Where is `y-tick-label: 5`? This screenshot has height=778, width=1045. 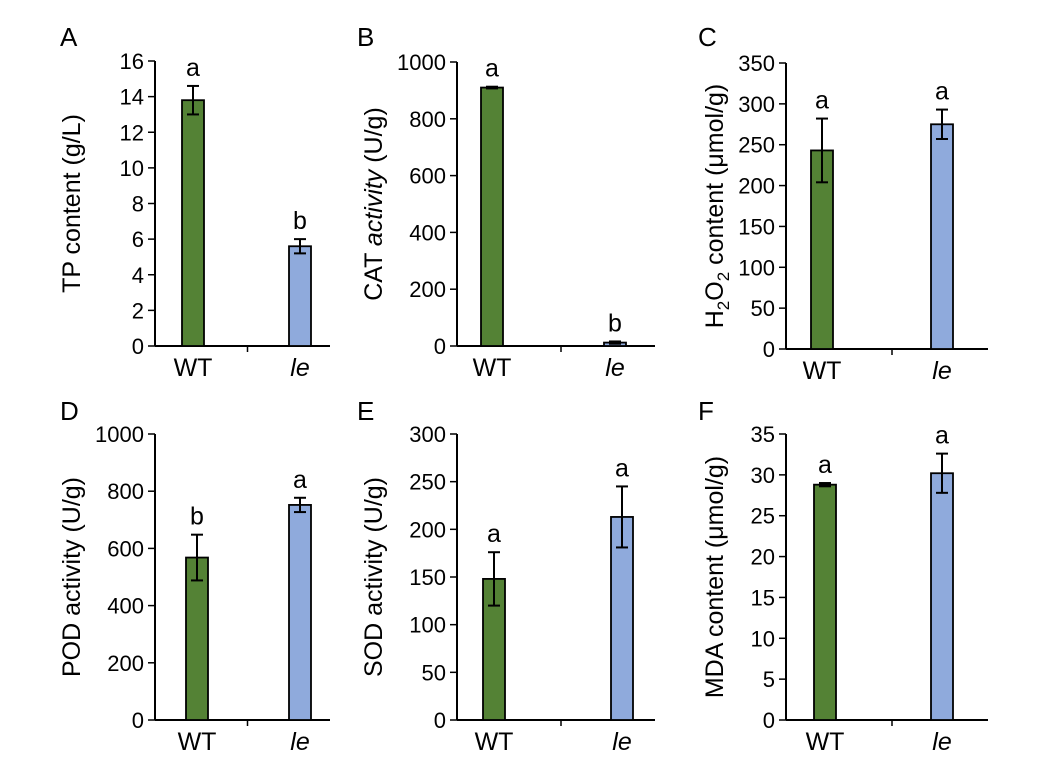 y-tick-label: 5 is located at coordinates (769, 679).